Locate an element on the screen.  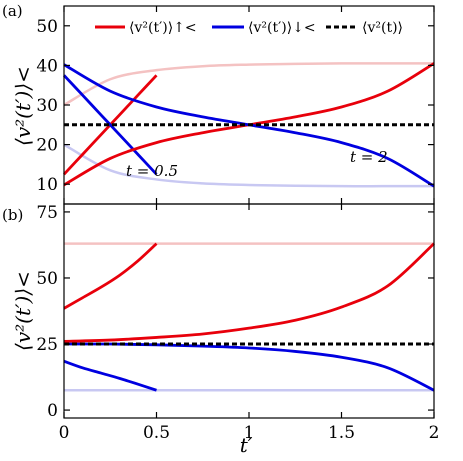
legend-label-up: ⟨v²(t′)⟩↑< is located at coordinates (163, 28).